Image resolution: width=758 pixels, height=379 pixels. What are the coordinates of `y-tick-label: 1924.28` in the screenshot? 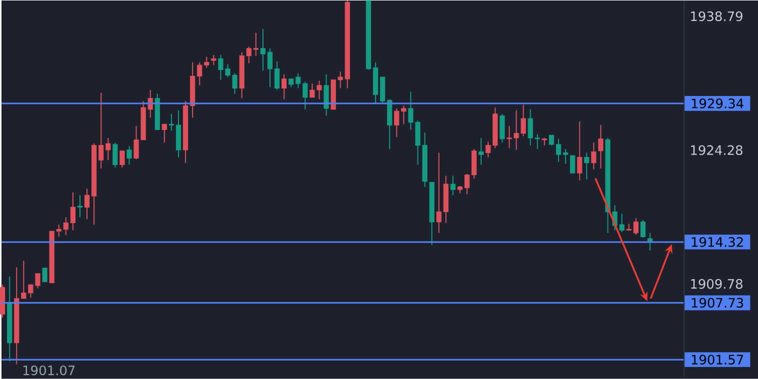 It's located at (716, 150).